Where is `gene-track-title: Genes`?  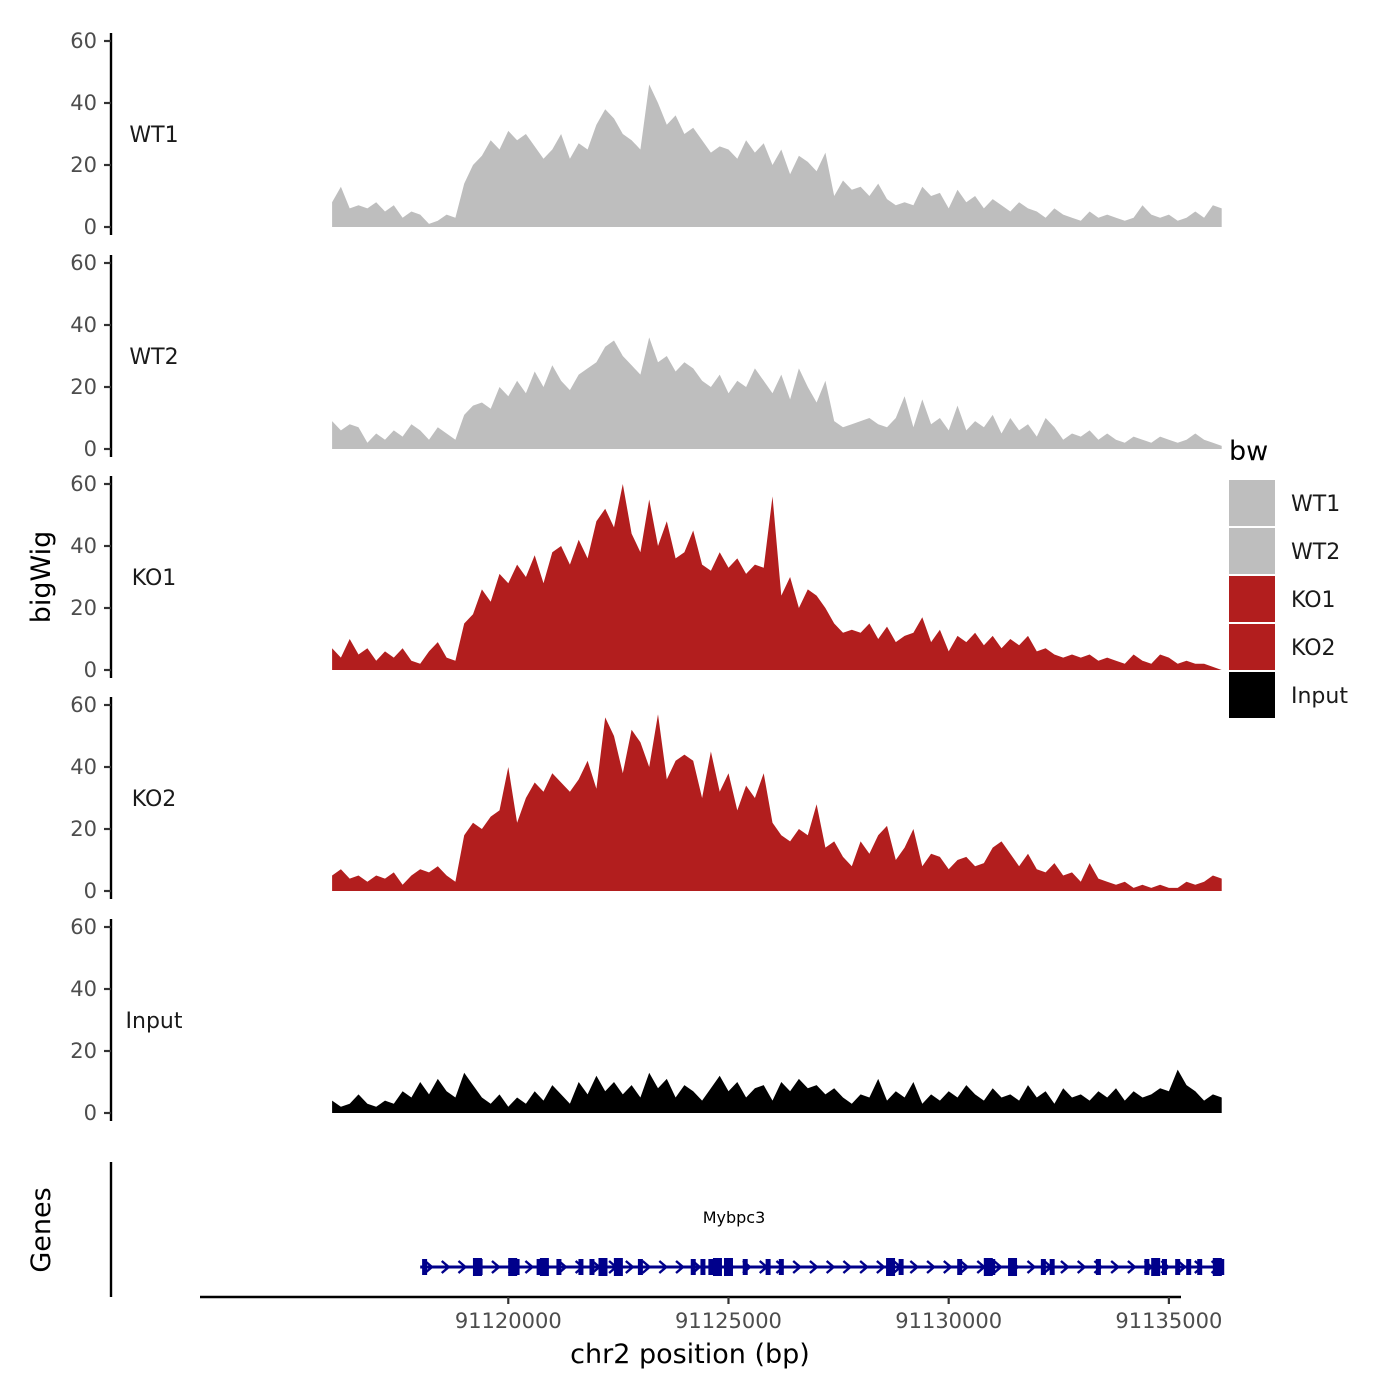 gene-track-title: Genes is located at coordinates (41, 1229).